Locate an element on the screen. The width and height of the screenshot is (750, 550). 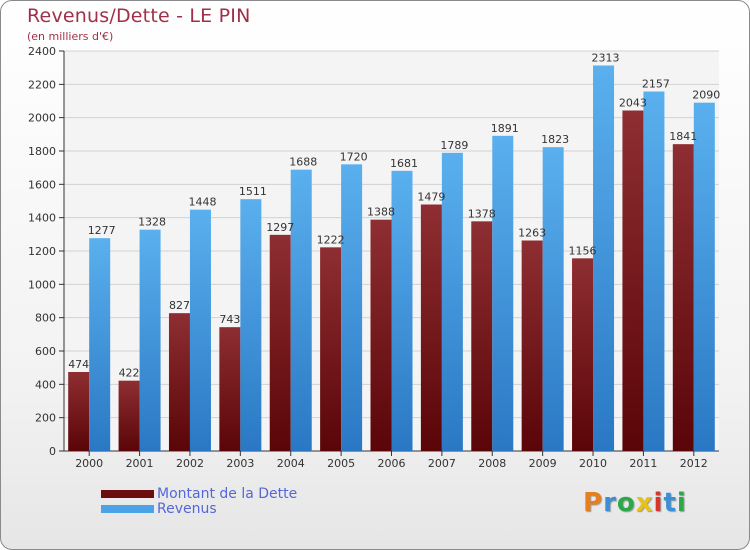
x-tick-label: 2006 is located at coordinates (392, 463).